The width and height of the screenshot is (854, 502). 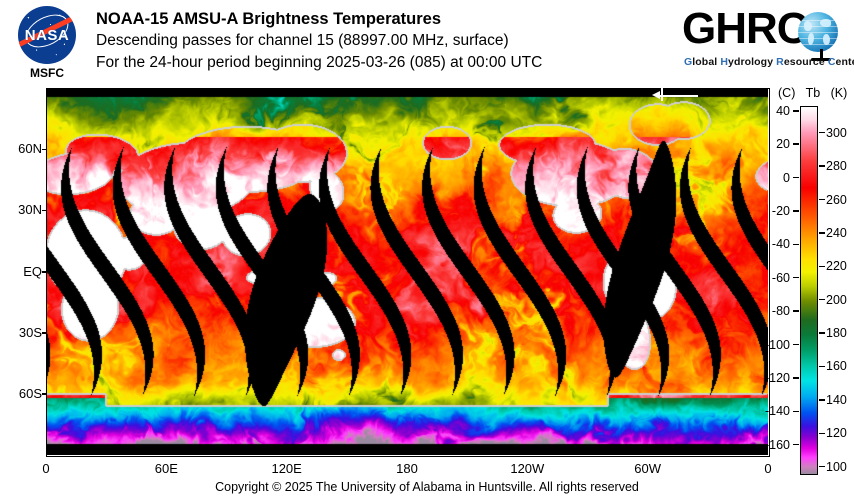 What do you see at coordinates (777, 411) in the screenshot?
I see `colorbar-label-celsius: -140` at bounding box center [777, 411].